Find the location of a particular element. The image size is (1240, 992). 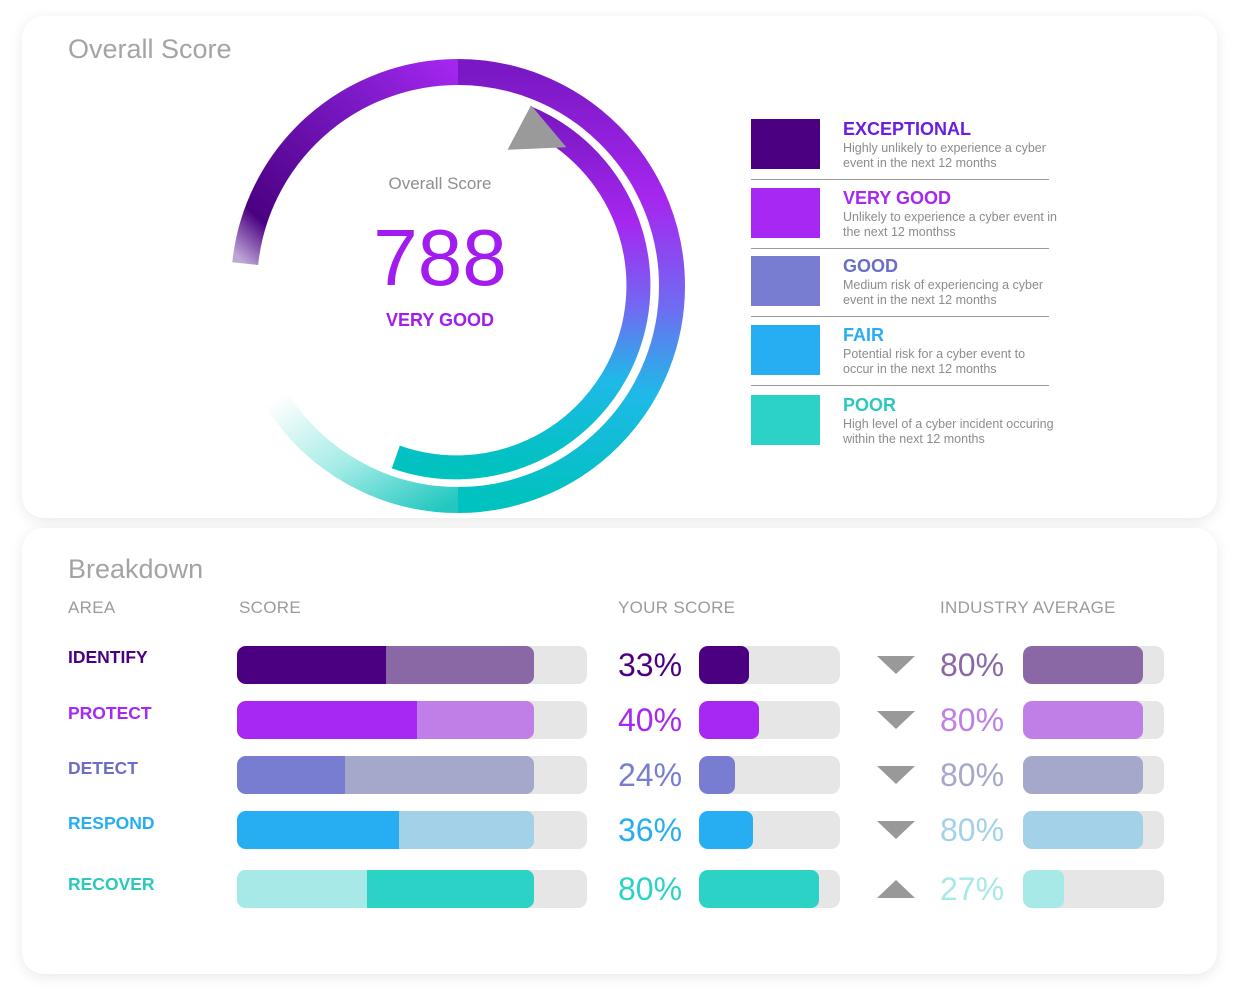

industry-average-percent: 27% is located at coordinates (972, 889).